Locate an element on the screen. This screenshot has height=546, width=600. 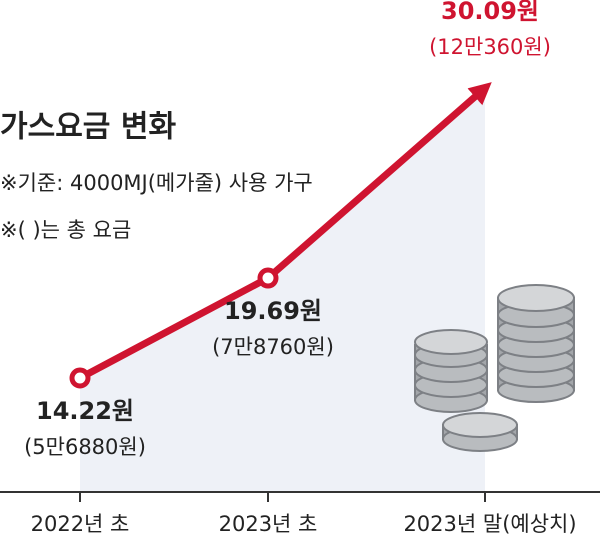
x-tick-label: 2023년 말(예상치) is located at coordinates (489, 524).